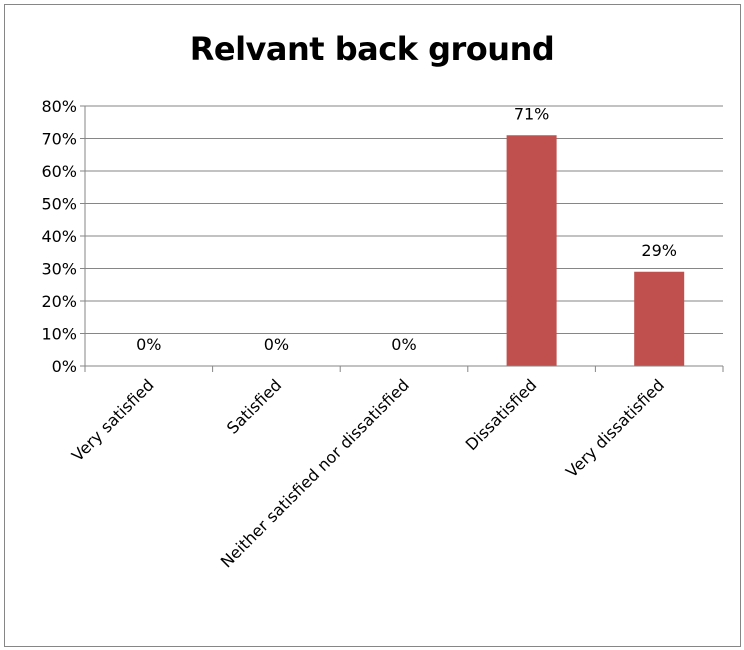  What do you see at coordinates (615, 428) in the screenshot?
I see `x-category-label: Very dissatisfied` at bounding box center [615, 428].